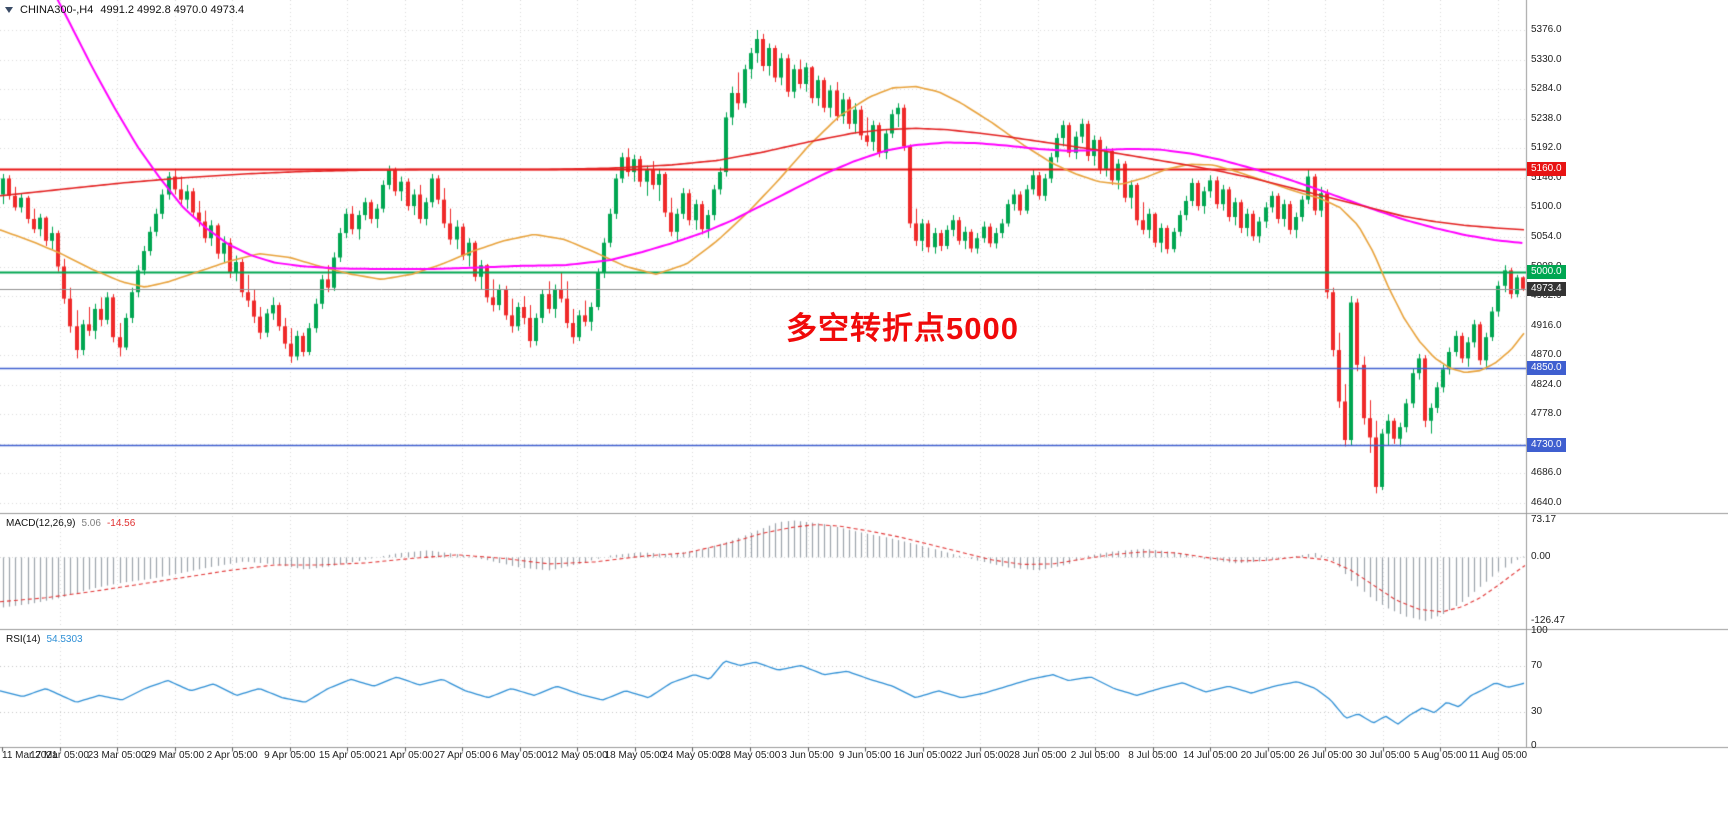 This screenshot has height=838, width=1728. Describe the element at coordinates (692, 755) in the screenshot. I see `time-axis-label: 24 May 05:00` at that location.